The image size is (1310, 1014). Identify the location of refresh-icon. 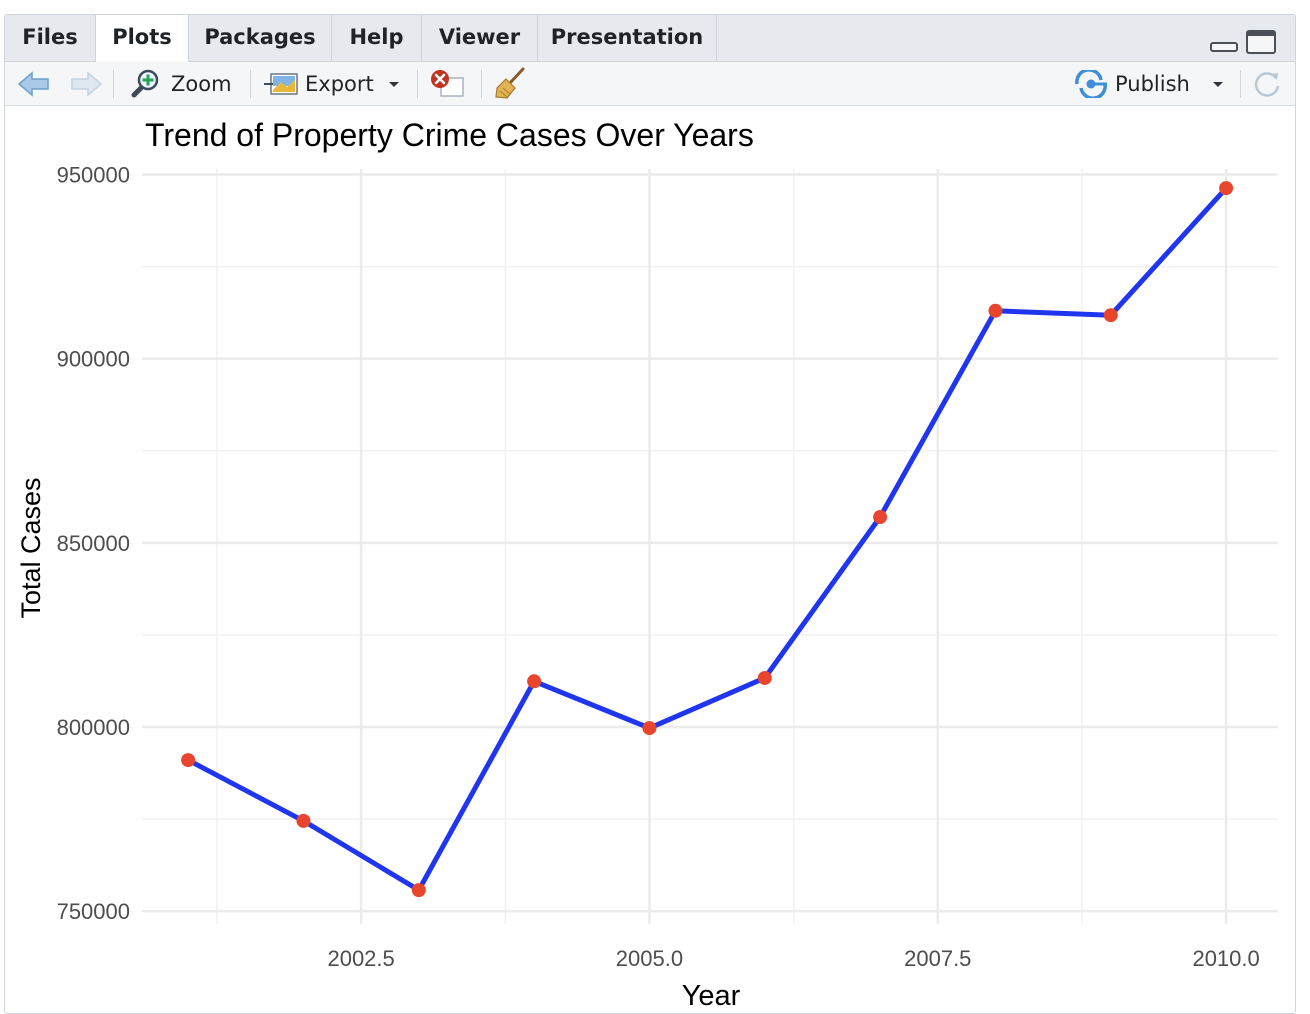
(1267, 84).